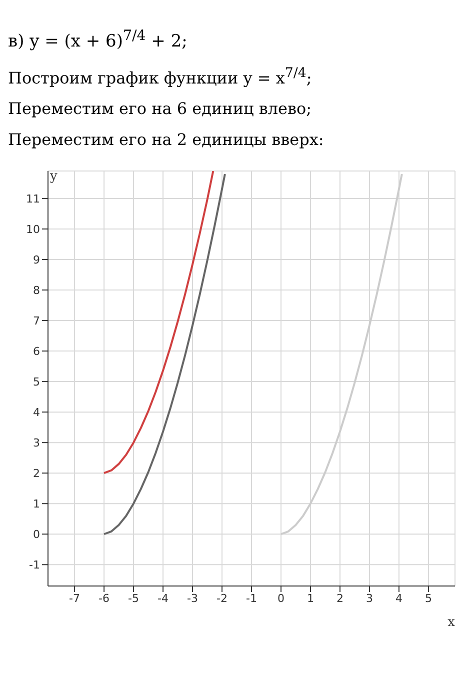 The height and width of the screenshot is (695, 473). What do you see at coordinates (33, 229) in the screenshot?
I see `y-tick-label: 10` at bounding box center [33, 229].